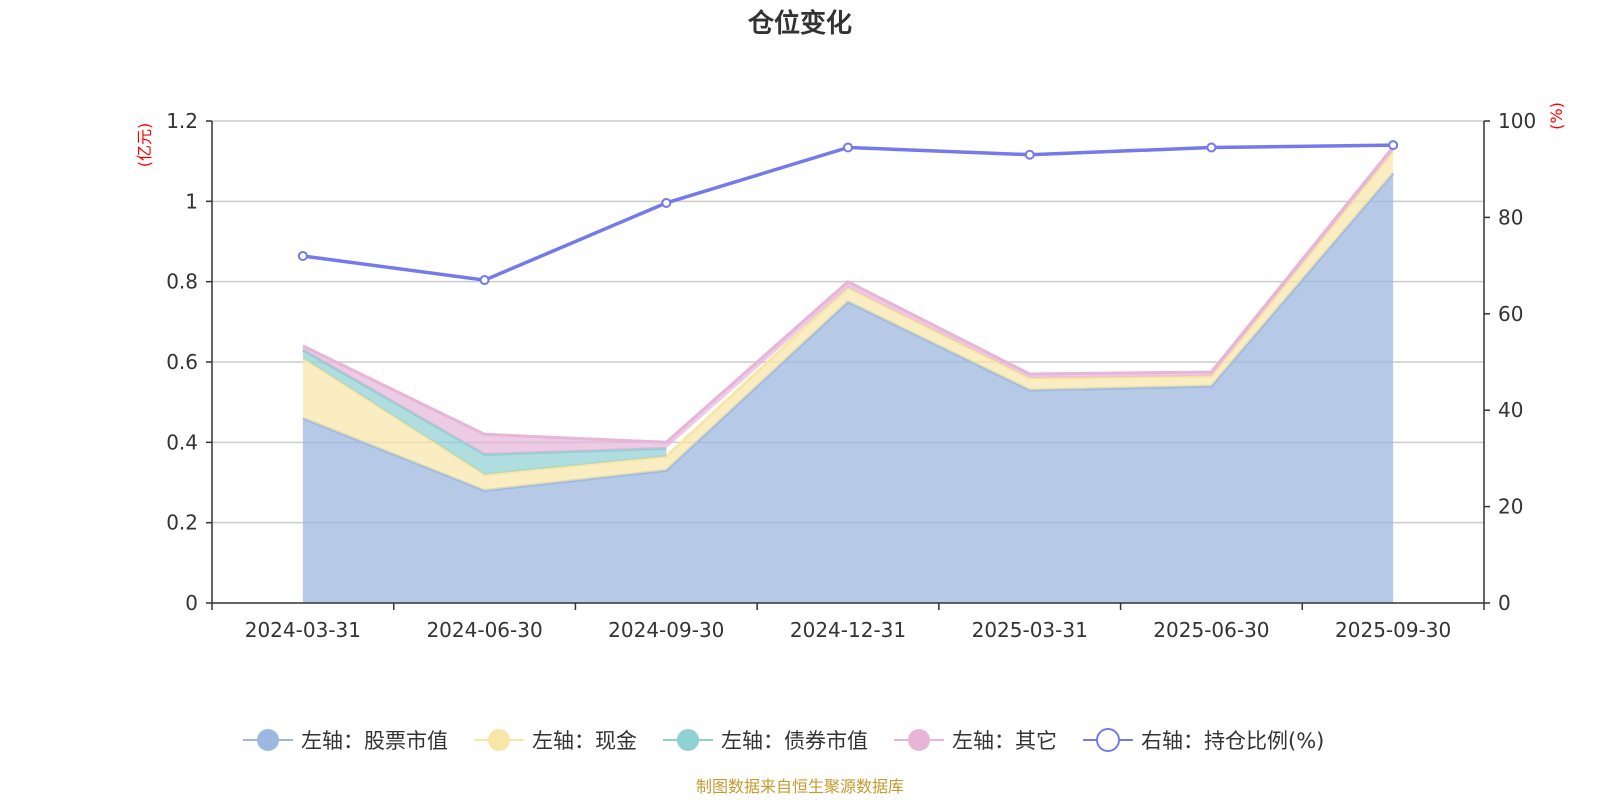  I want to click on legend-item: 左轴：现金, so click(555, 741).